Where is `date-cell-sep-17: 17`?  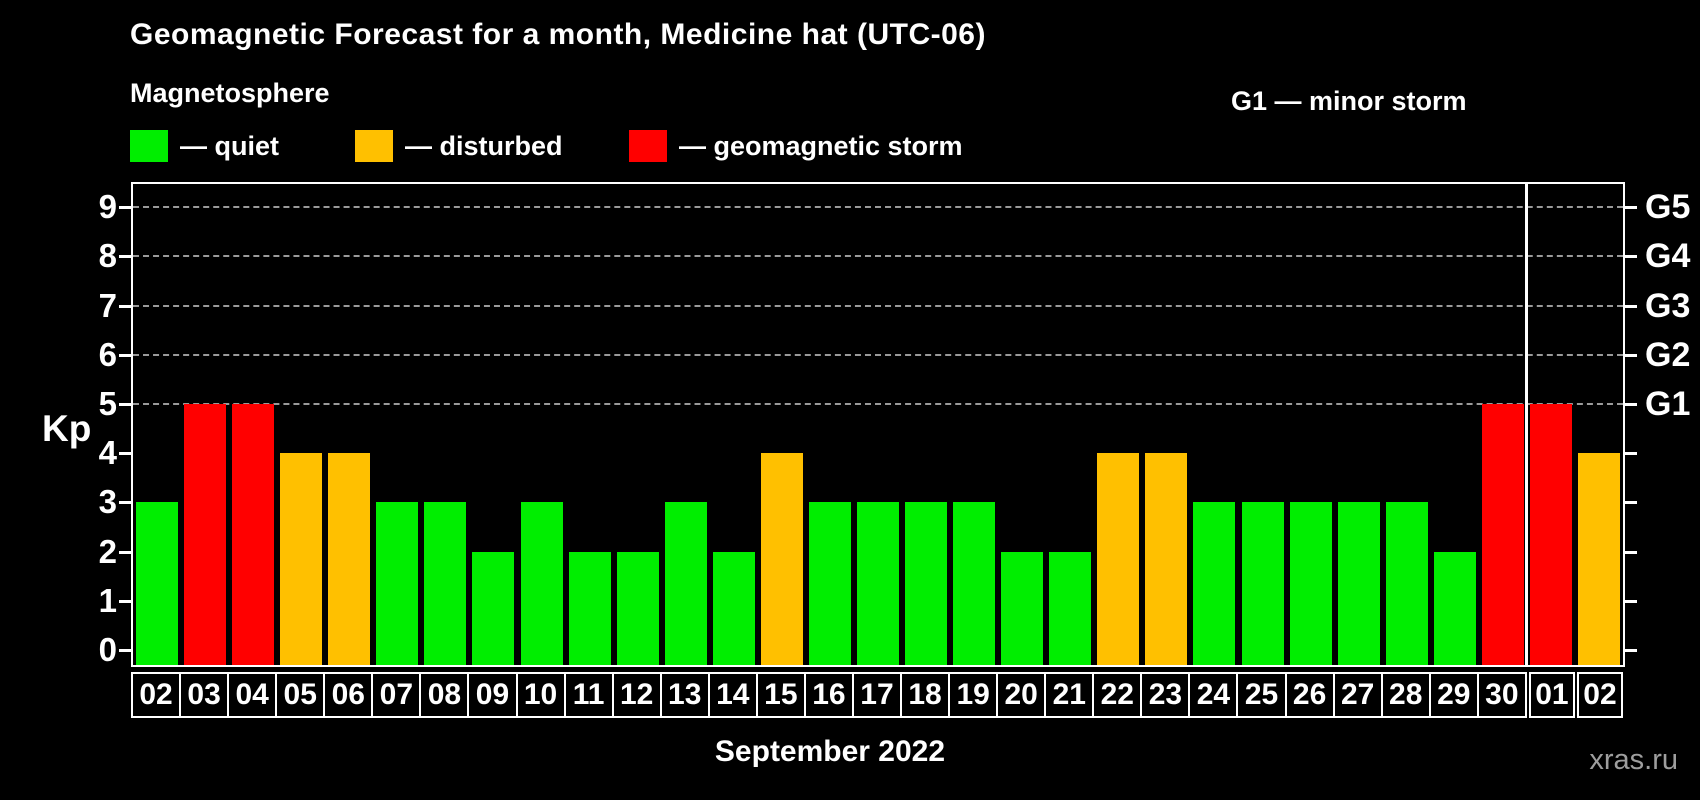 date-cell-sep-17: 17 is located at coordinates (877, 695).